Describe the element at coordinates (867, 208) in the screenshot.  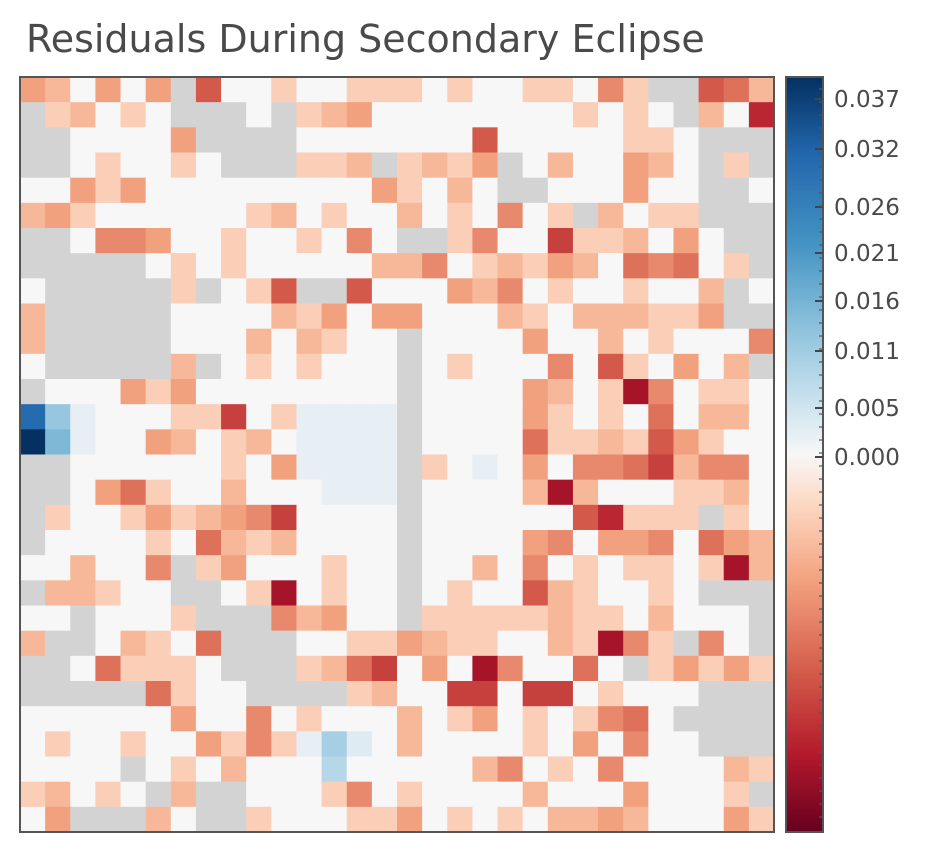
I see `colorbar-tick-label: 0.026` at that location.